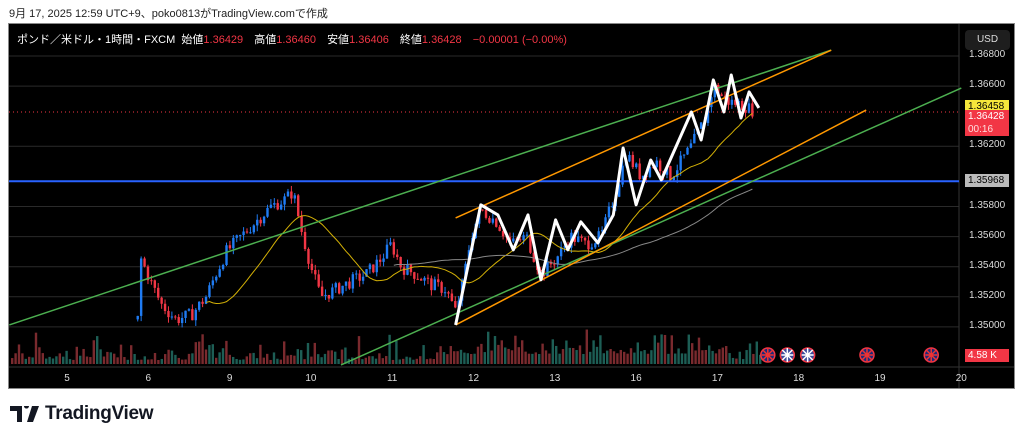 Image resolution: width=1024 pixels, height=441 pixels. I want to click on bar-countdown-tag: 00:16, so click(987, 129).